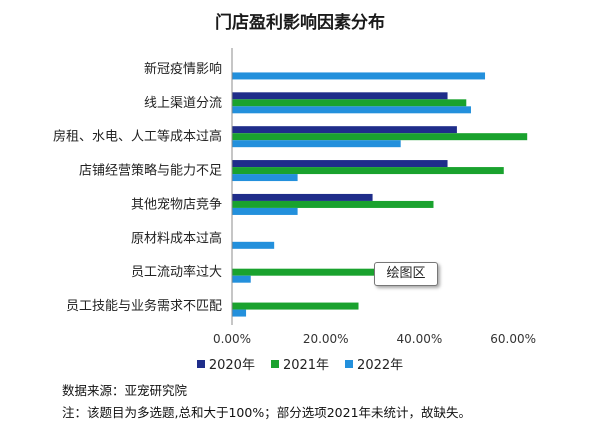  I want to click on bar-2021年-1, so click(349, 103).